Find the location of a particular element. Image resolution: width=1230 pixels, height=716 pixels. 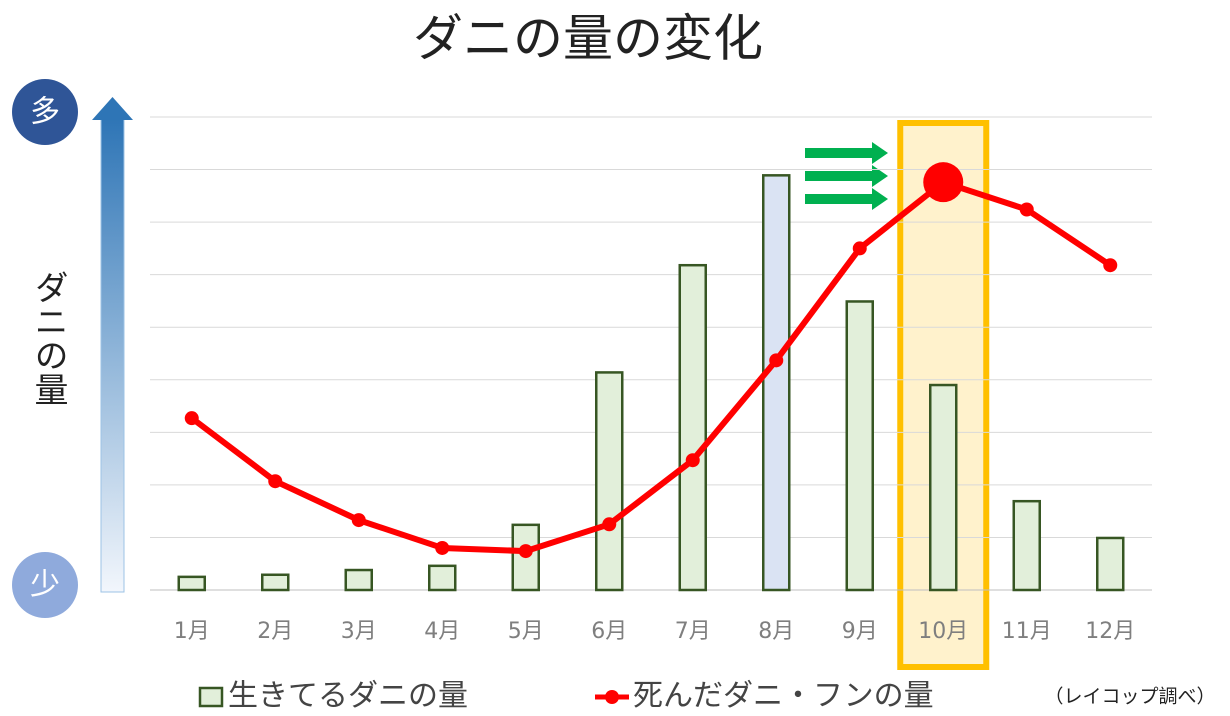

x-tick-label: 2月 is located at coordinates (275, 631).